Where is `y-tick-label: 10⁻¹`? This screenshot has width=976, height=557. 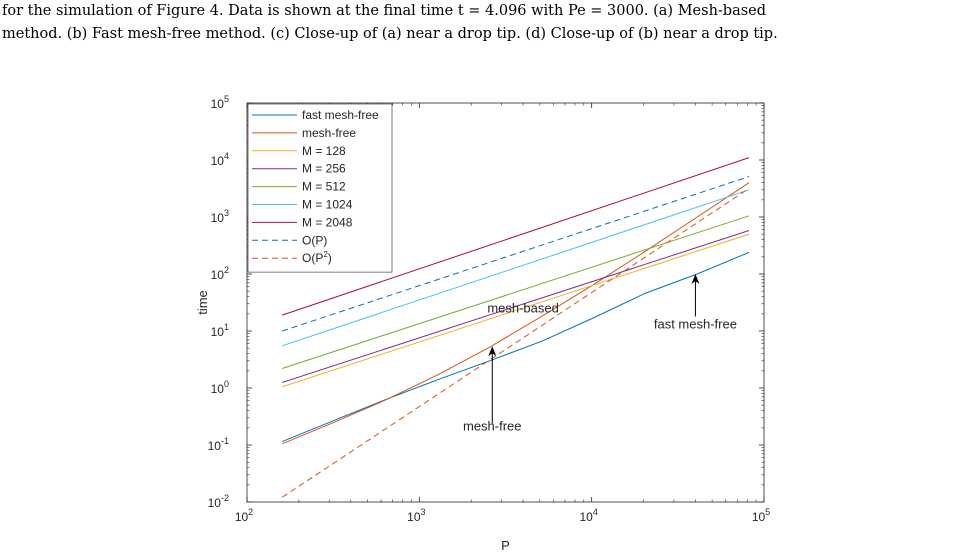
y-tick-label: 10⁻¹ is located at coordinates (218, 444).